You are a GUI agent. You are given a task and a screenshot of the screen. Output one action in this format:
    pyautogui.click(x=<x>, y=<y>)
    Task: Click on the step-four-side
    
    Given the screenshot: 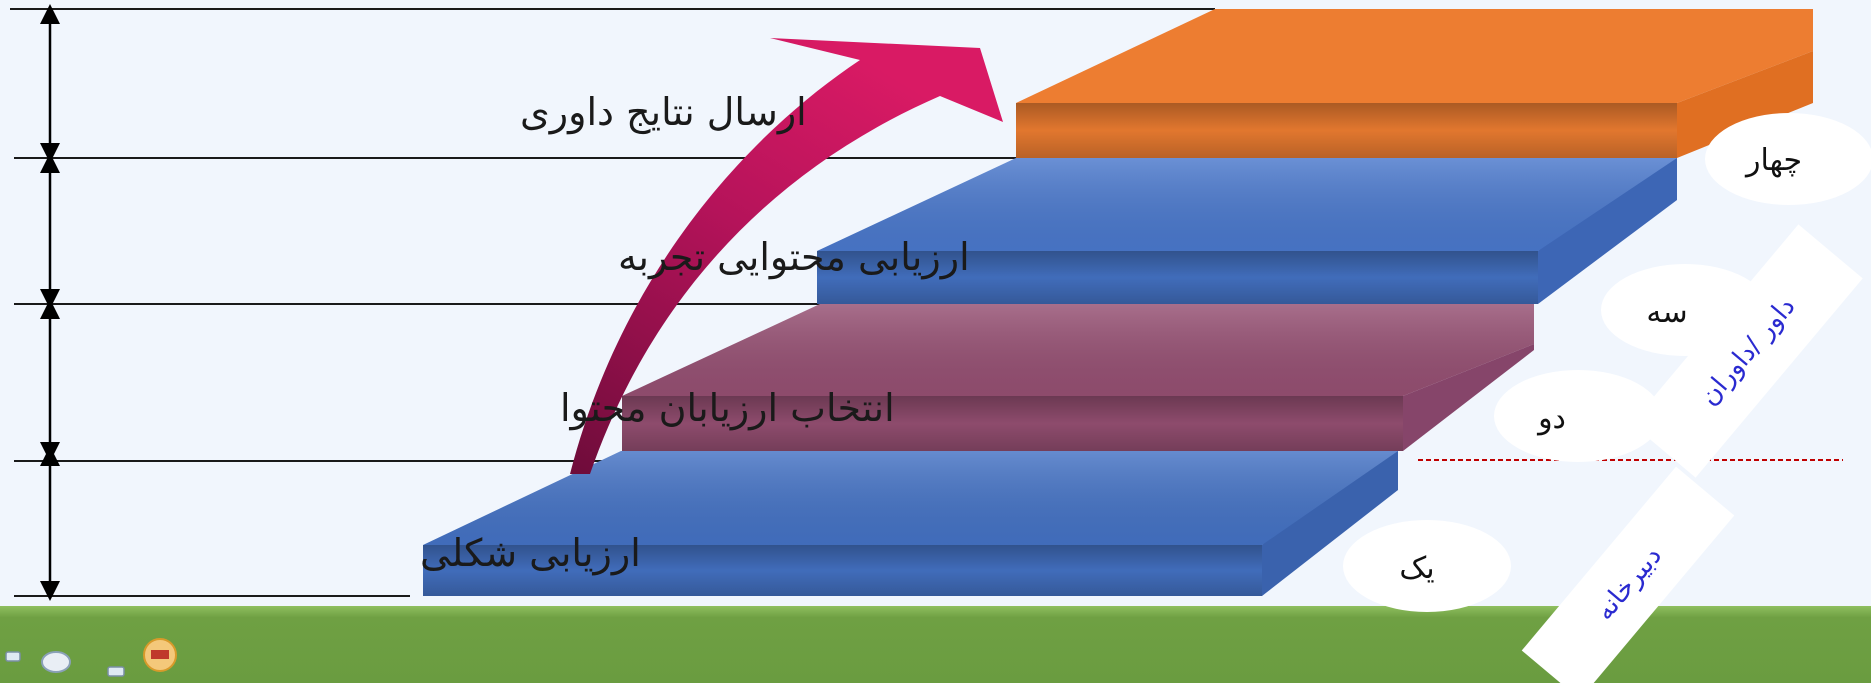 What is the action you would take?
    pyautogui.click(x=1745, y=104)
    